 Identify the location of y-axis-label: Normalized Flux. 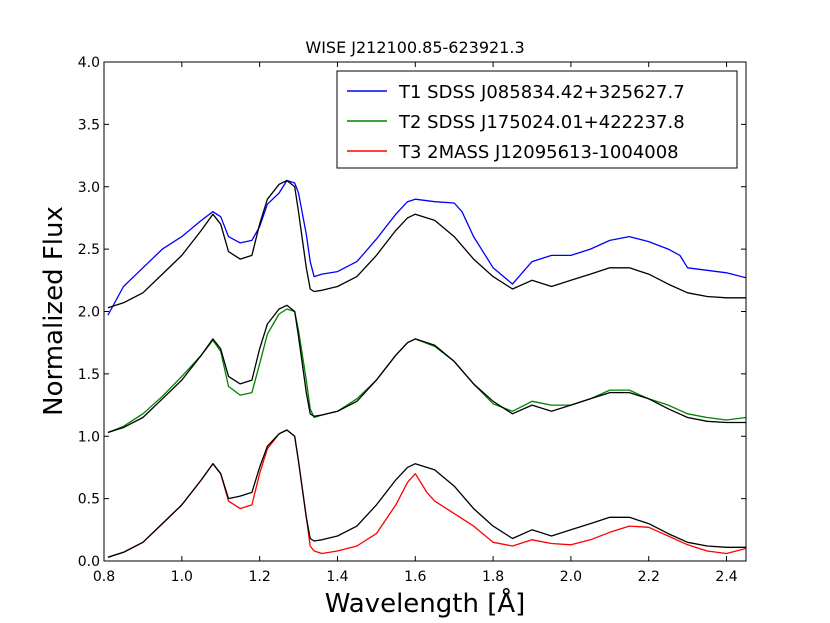
(54, 311).